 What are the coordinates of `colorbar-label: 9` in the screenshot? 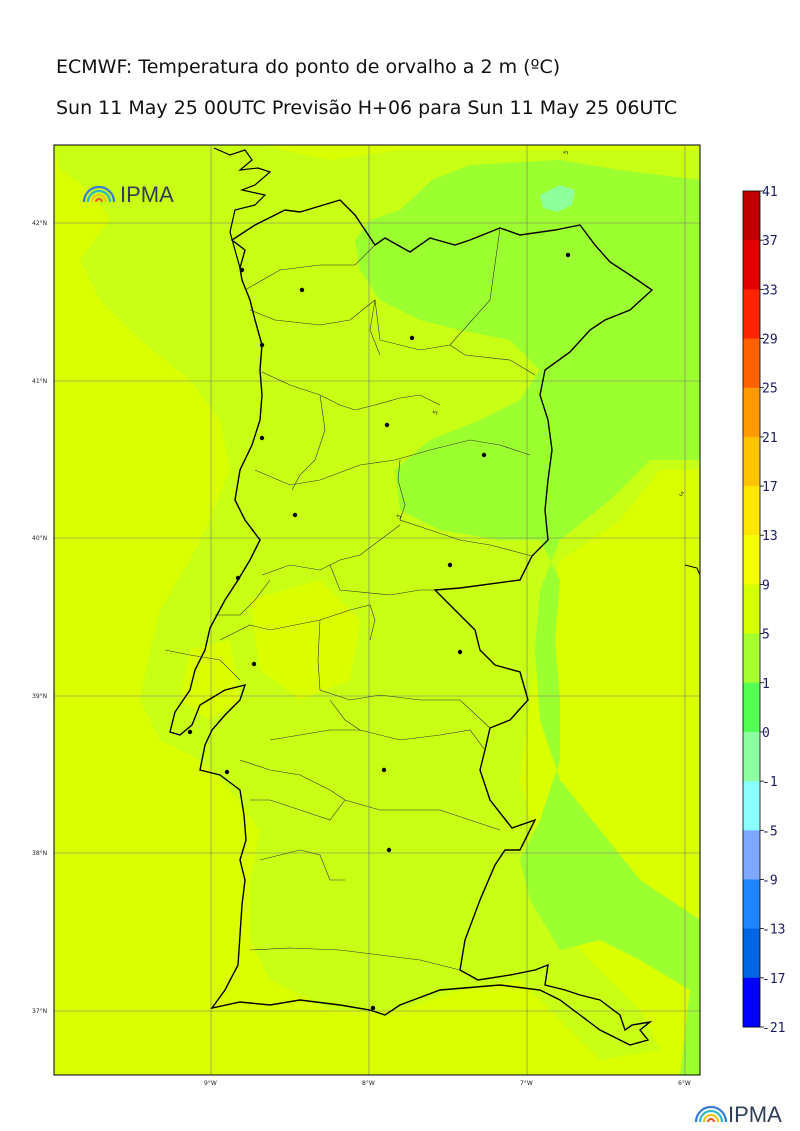 It's located at (766, 585).